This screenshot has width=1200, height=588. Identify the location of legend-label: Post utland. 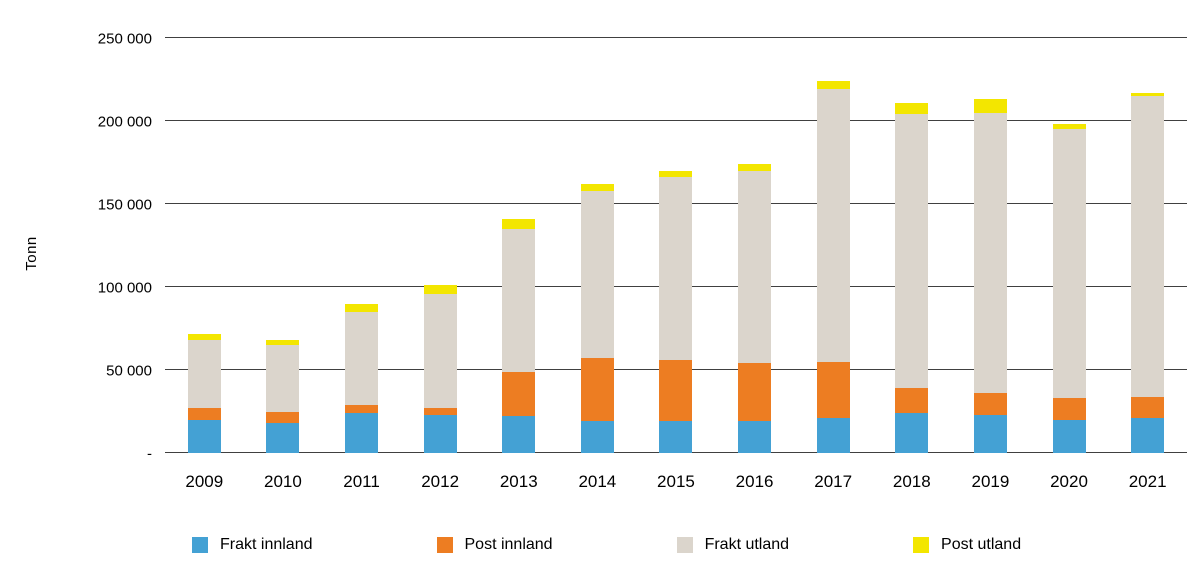
(981, 544).